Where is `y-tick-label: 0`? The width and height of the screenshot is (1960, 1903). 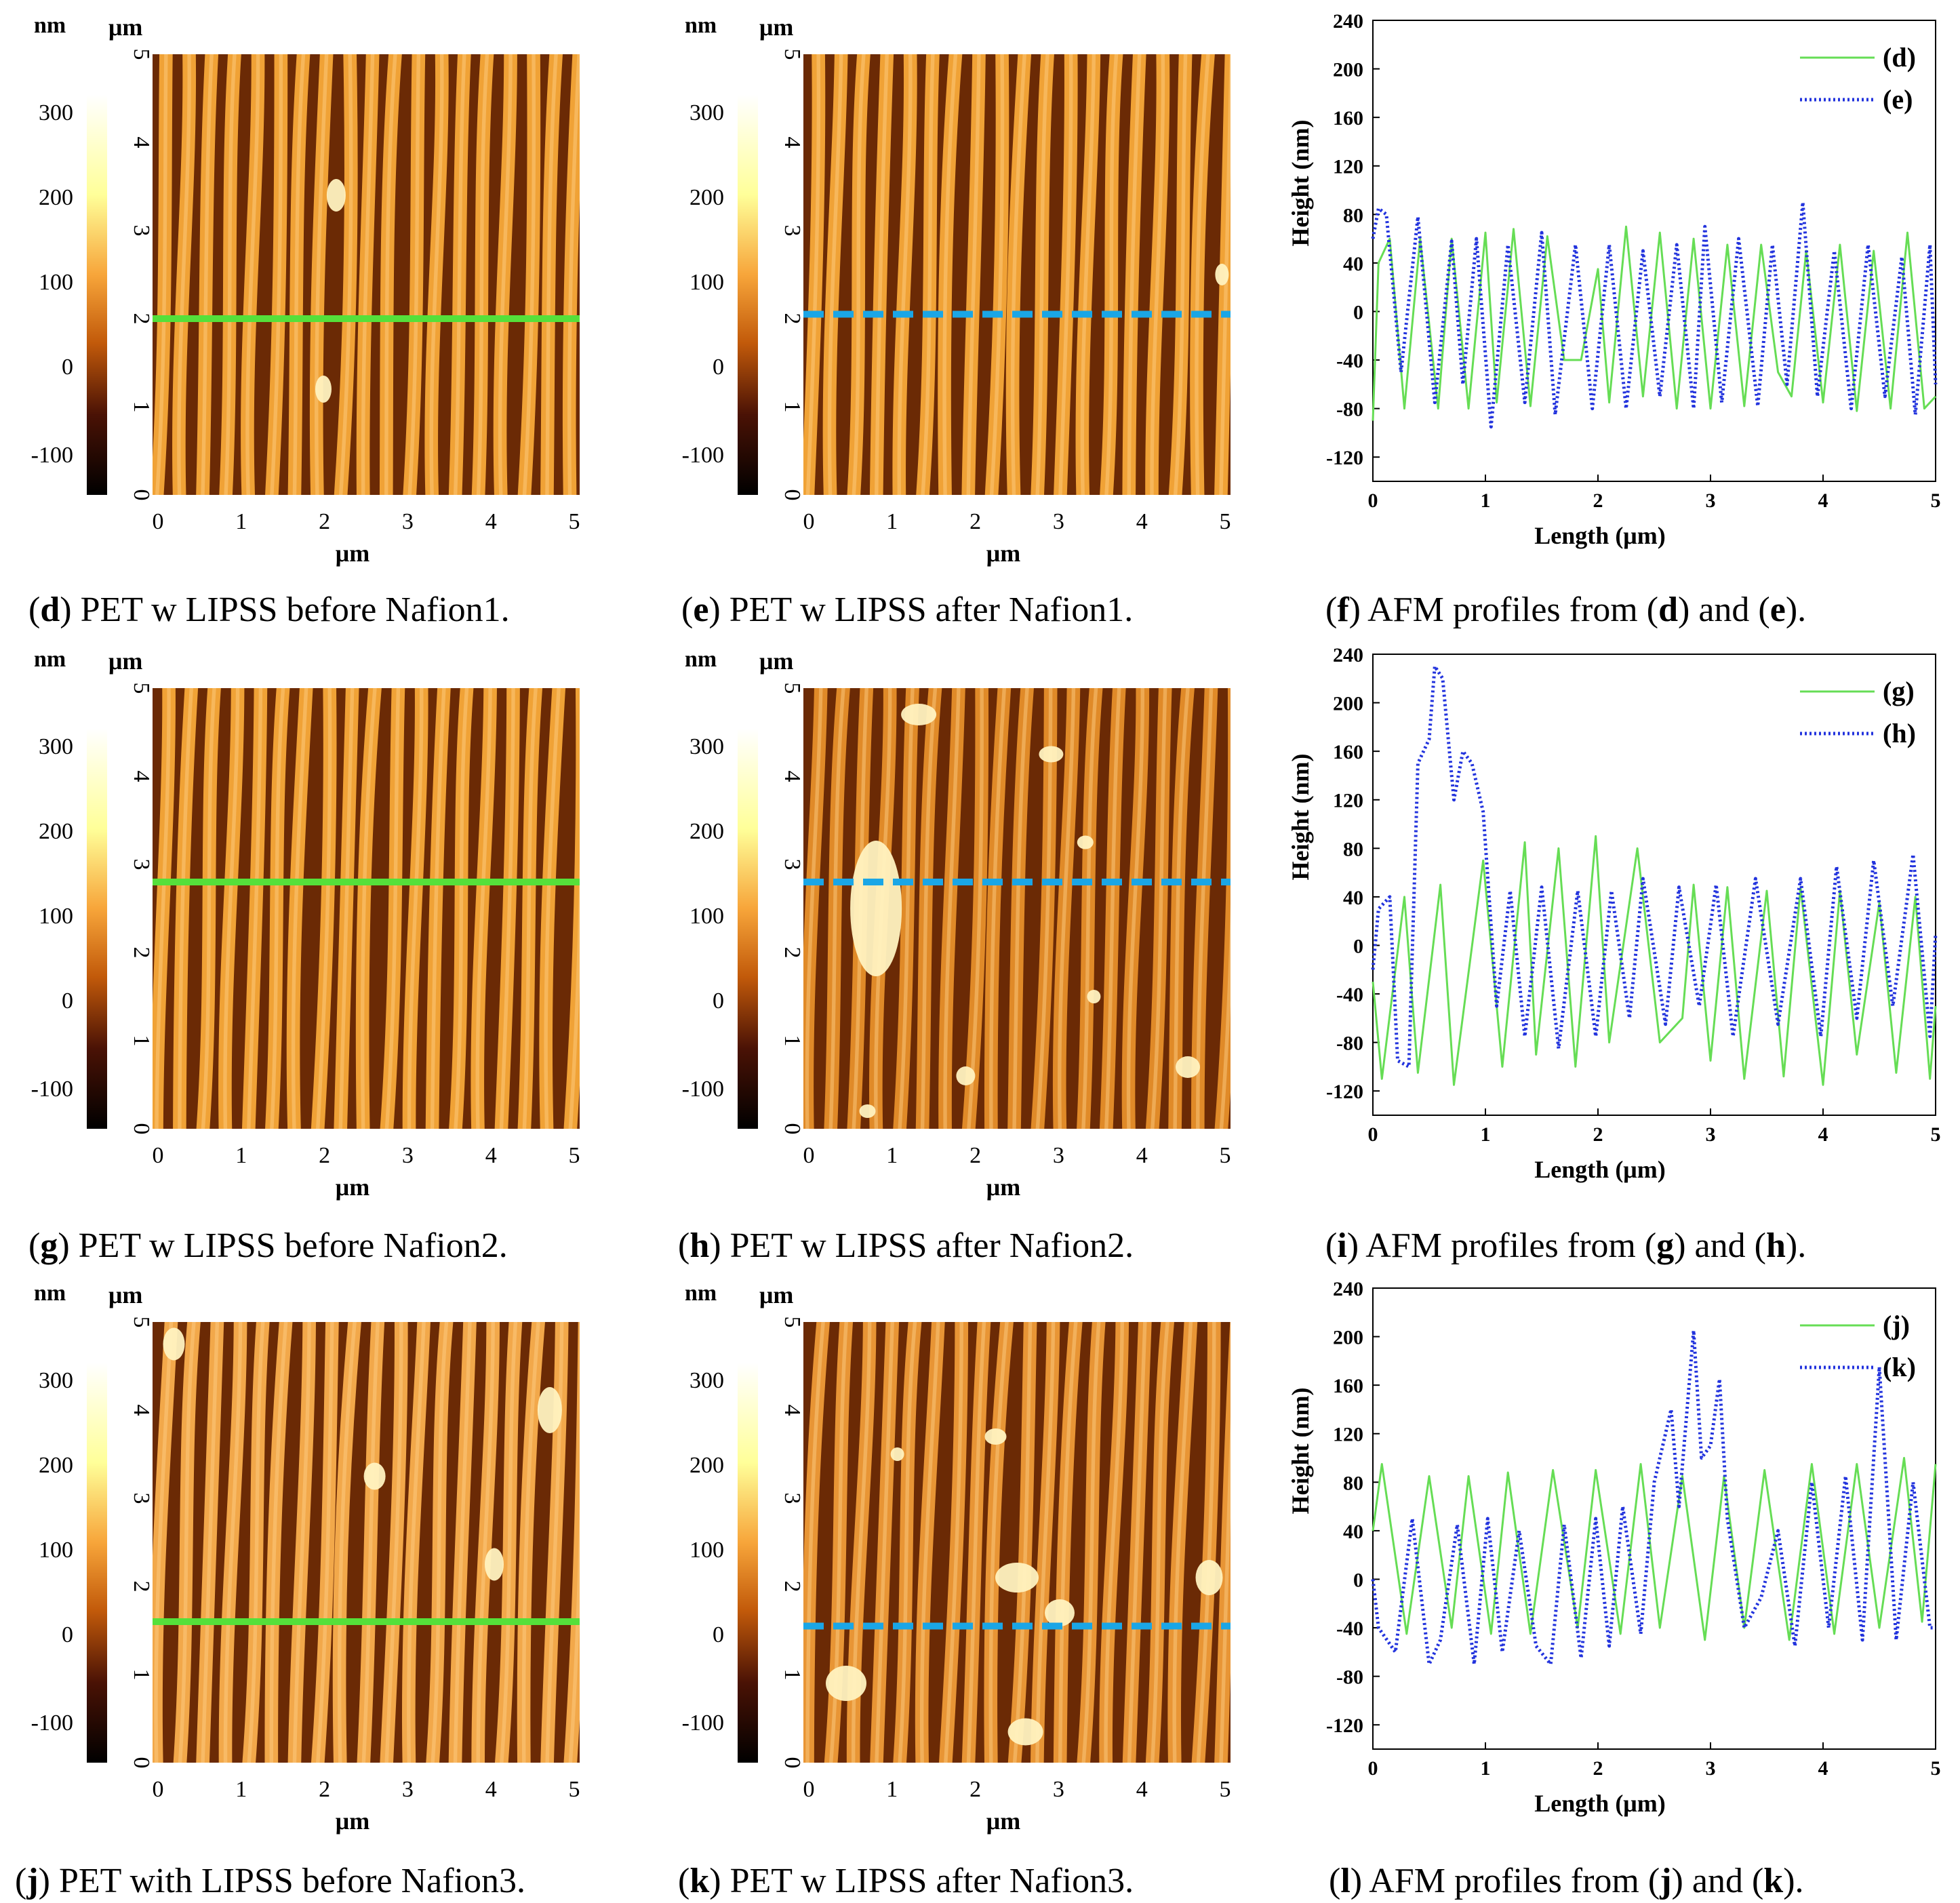 y-tick-label: 0 is located at coordinates (1358, 1580).